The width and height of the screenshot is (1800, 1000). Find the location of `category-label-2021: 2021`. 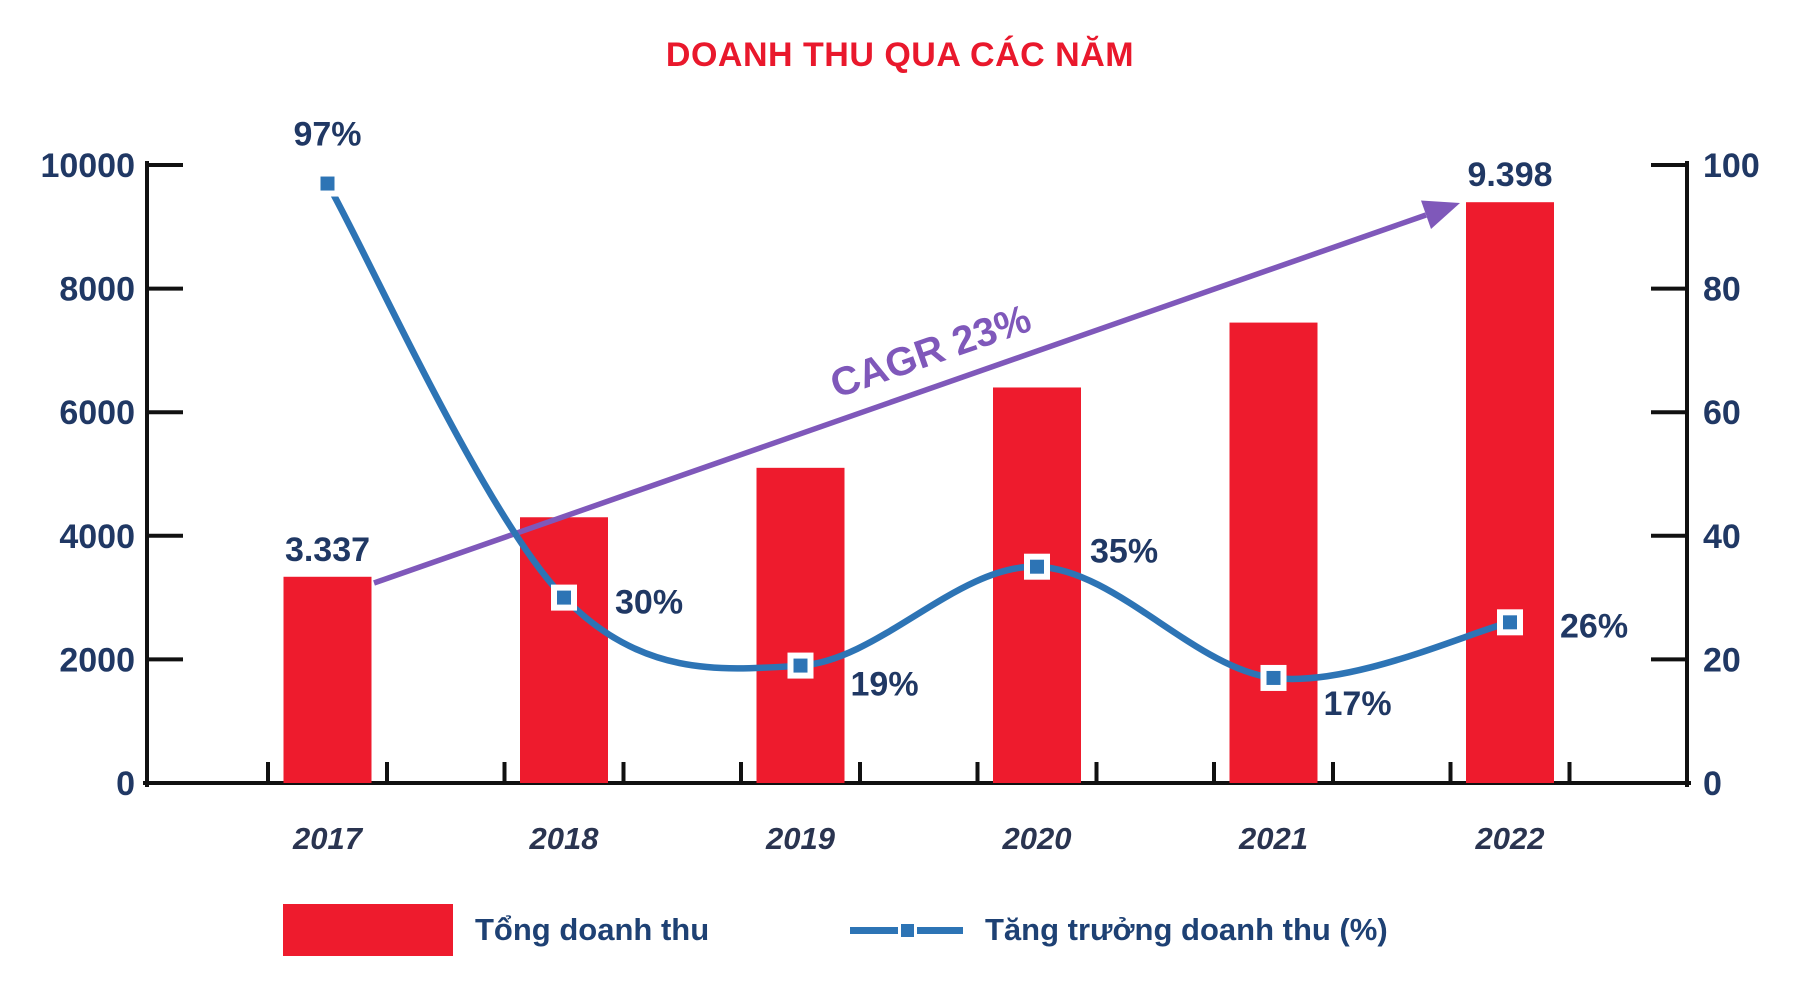

category-label-2021: 2021 is located at coordinates (1273, 838).